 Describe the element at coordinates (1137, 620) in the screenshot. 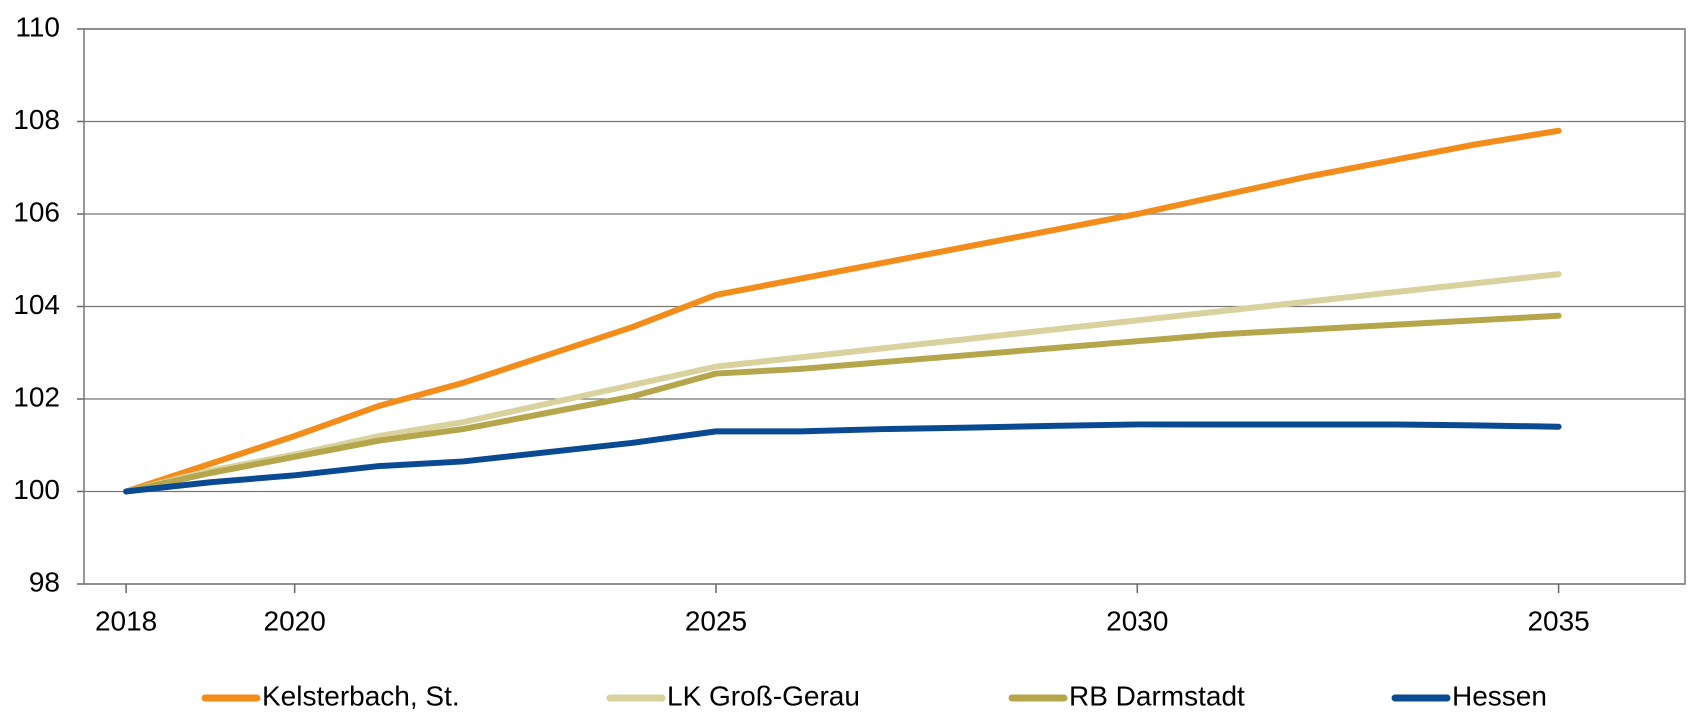

I see `x-tick-label: 2030` at that location.